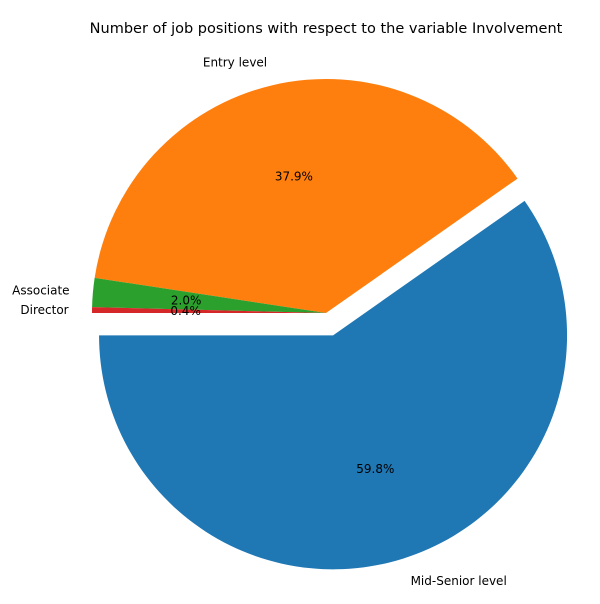  Describe the element at coordinates (209, 295) in the screenshot. I see `pie-slice-associate` at that location.